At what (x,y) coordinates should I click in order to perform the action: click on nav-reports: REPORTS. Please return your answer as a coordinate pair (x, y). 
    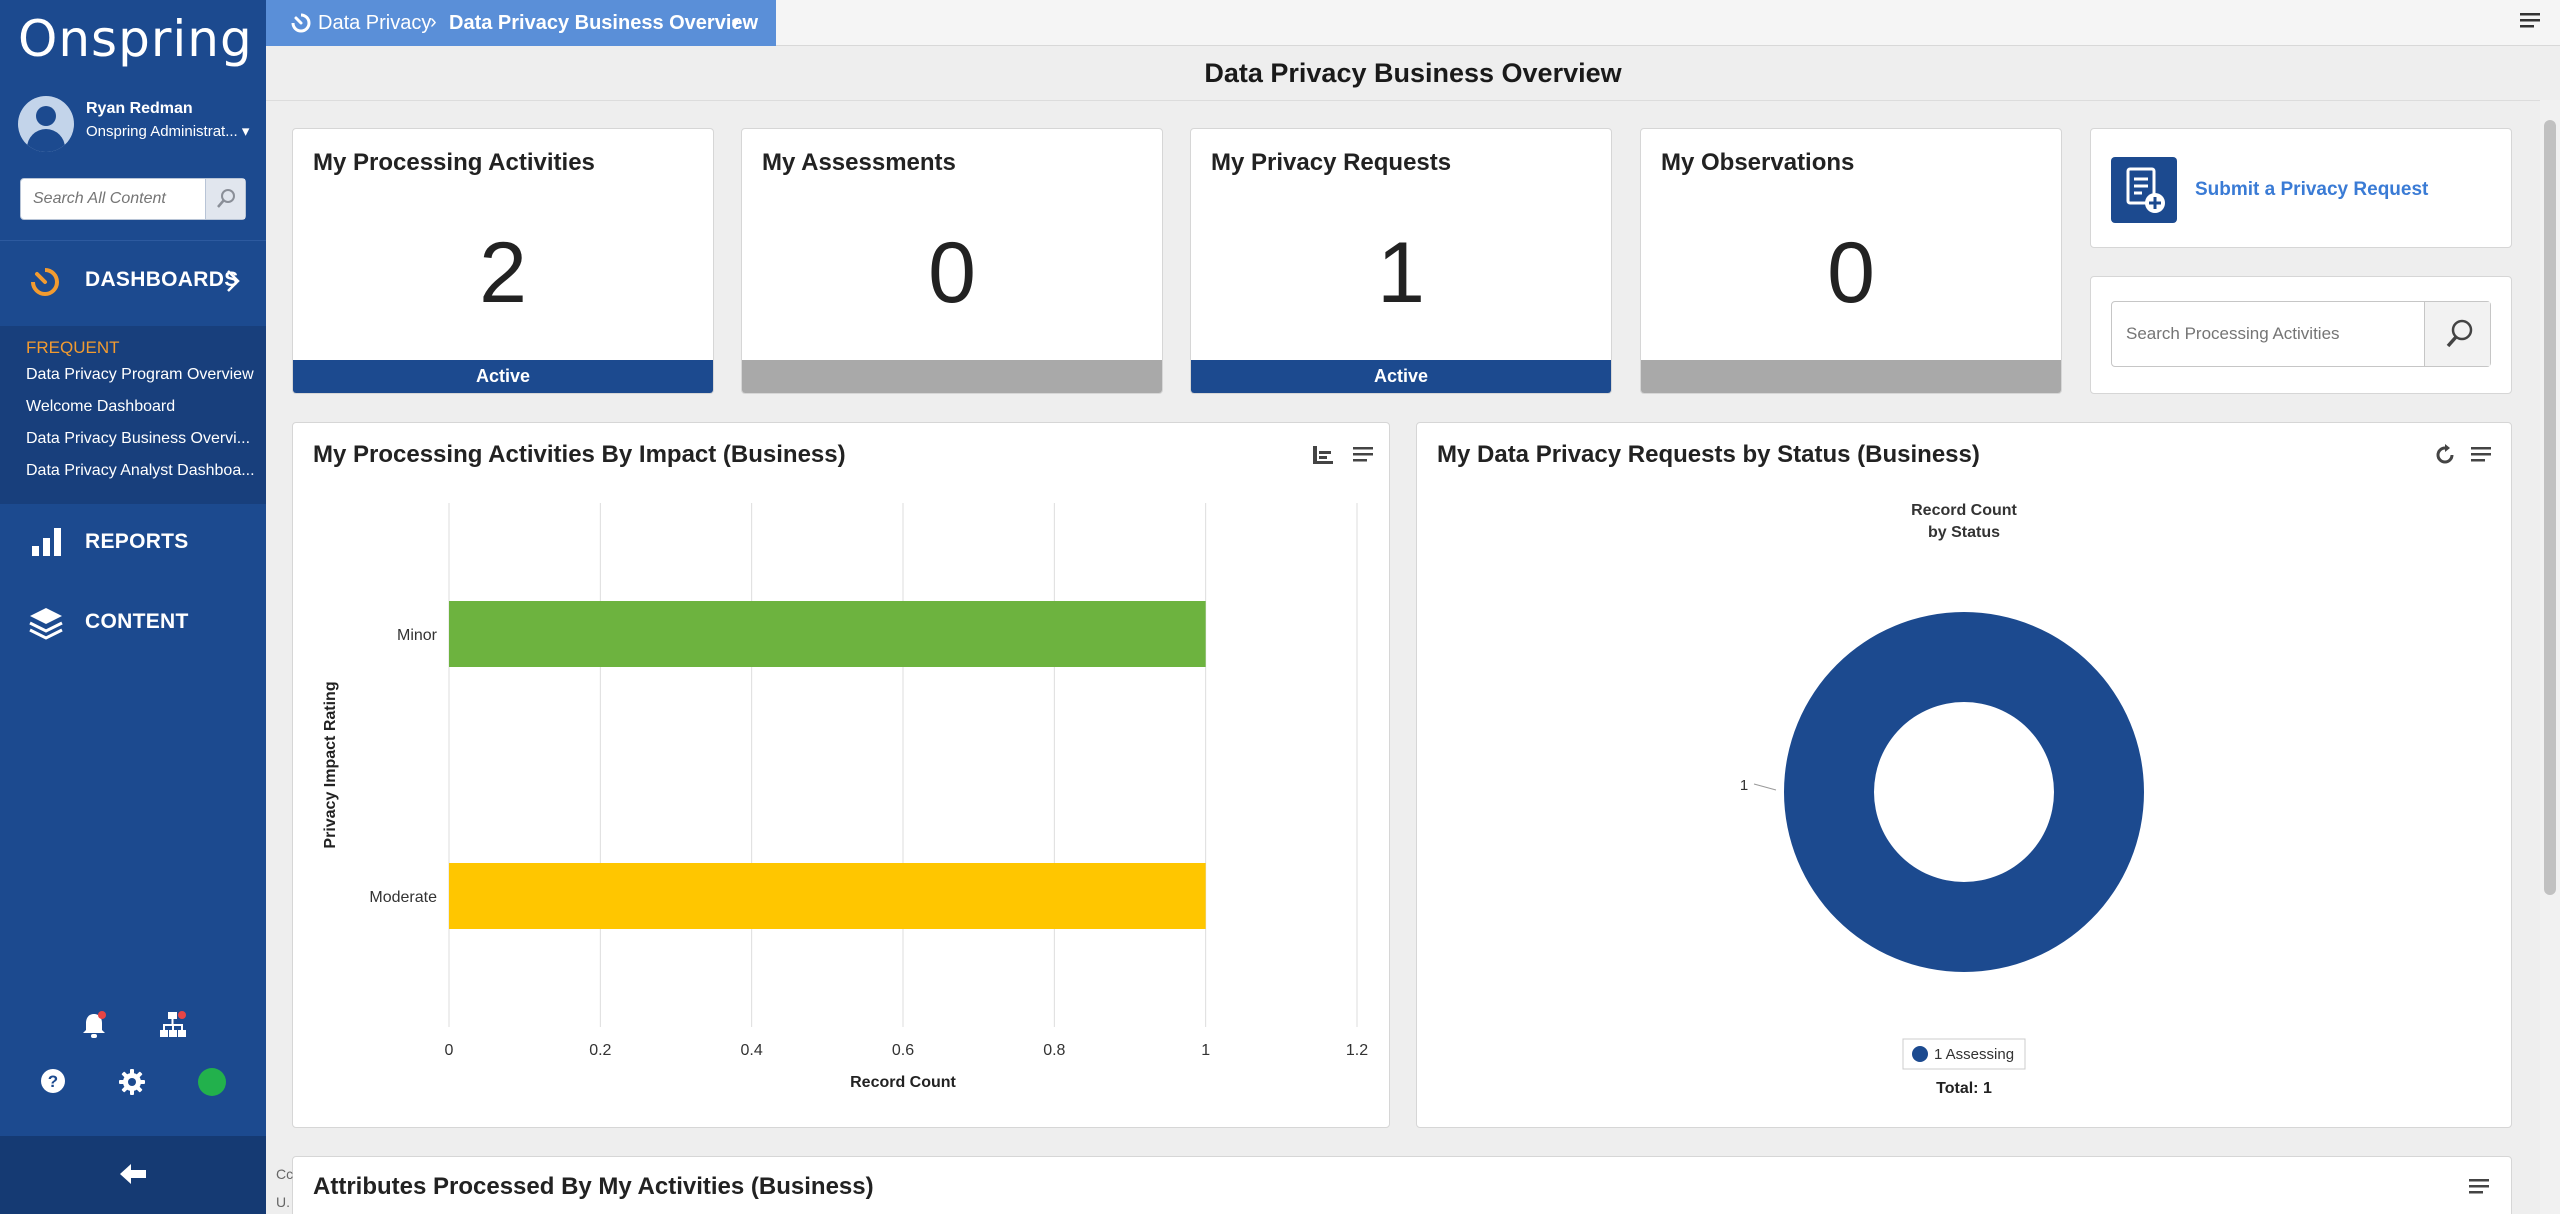
    Looking at the image, I should click on (133, 542).